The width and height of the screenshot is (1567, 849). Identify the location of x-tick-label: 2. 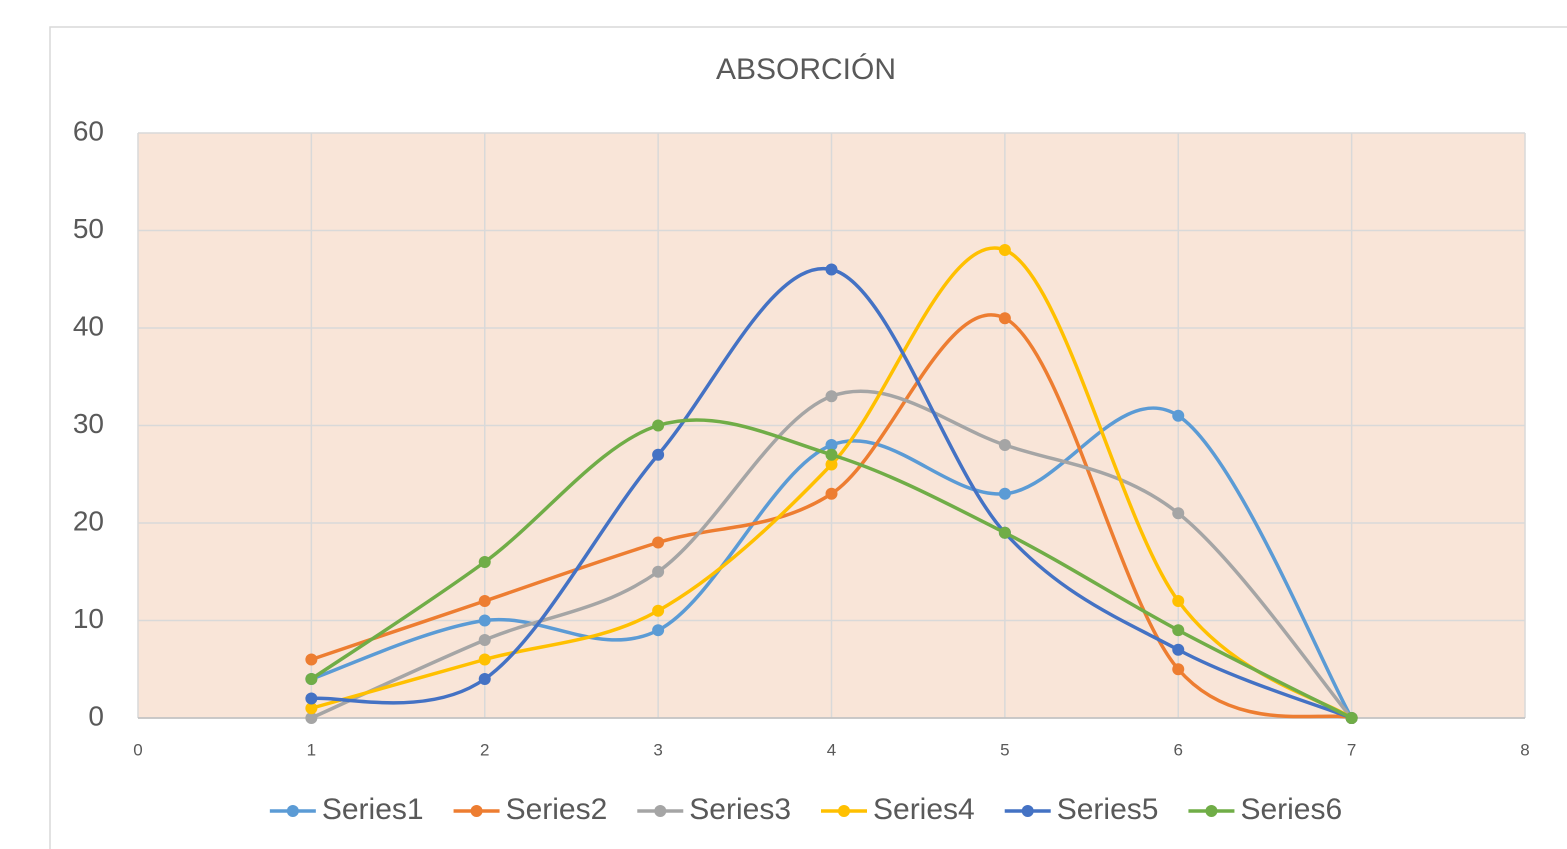
(484, 749).